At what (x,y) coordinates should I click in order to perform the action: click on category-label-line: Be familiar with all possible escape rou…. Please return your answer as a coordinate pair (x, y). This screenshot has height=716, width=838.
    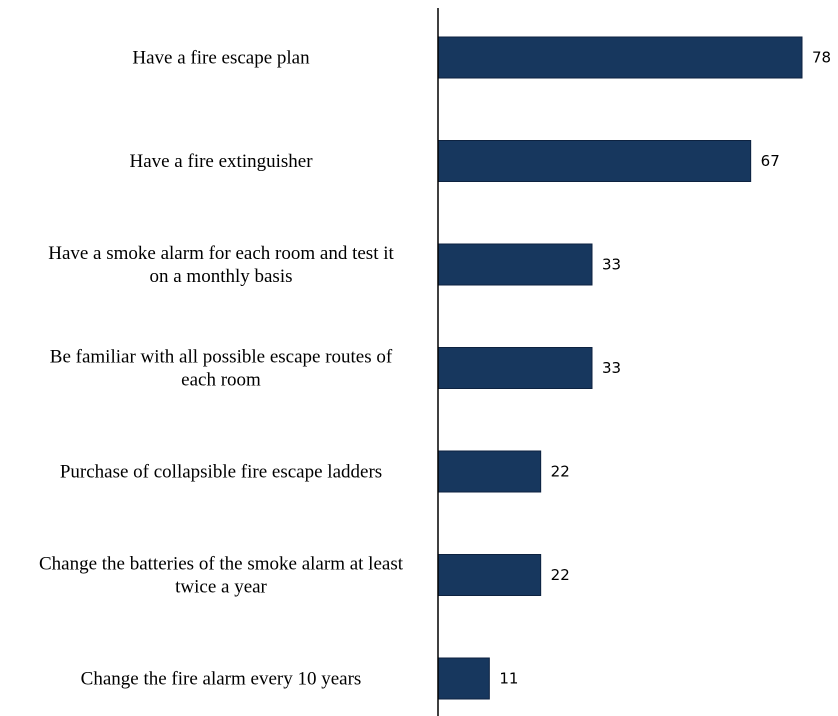
    Looking at the image, I should click on (221, 357).